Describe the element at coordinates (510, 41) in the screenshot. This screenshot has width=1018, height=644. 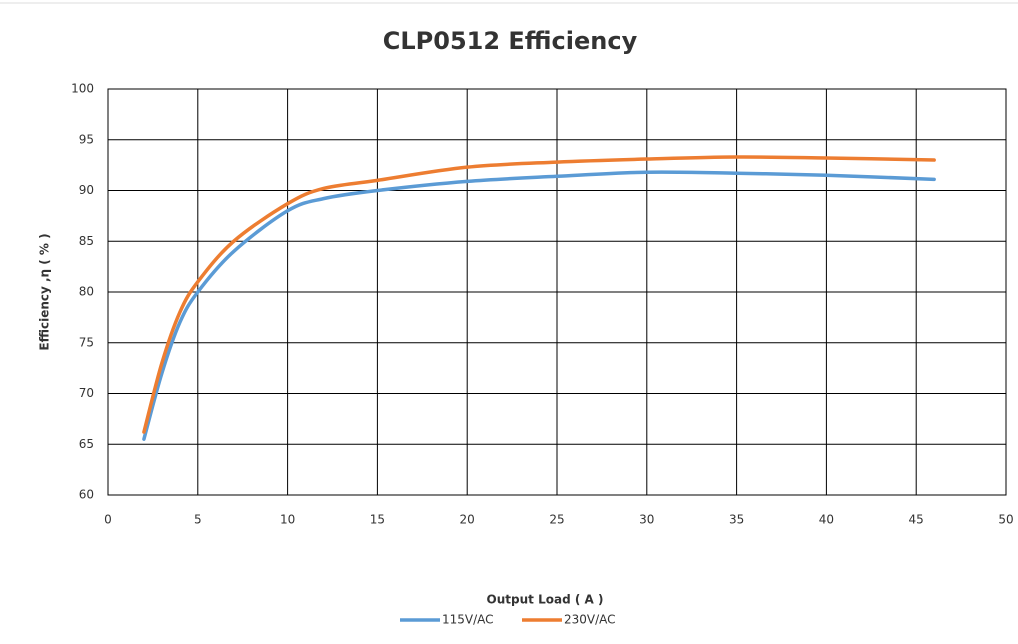
I see `chart-title: CLP0512 Efficiency` at that location.